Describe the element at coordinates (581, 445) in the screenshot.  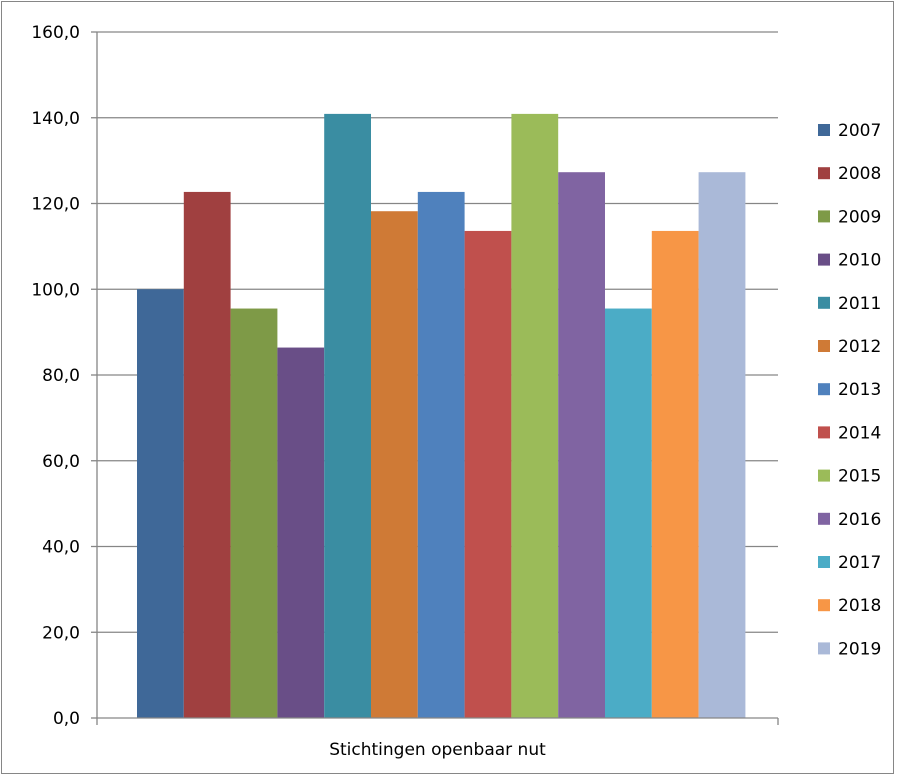
I see `bar-2016` at that location.